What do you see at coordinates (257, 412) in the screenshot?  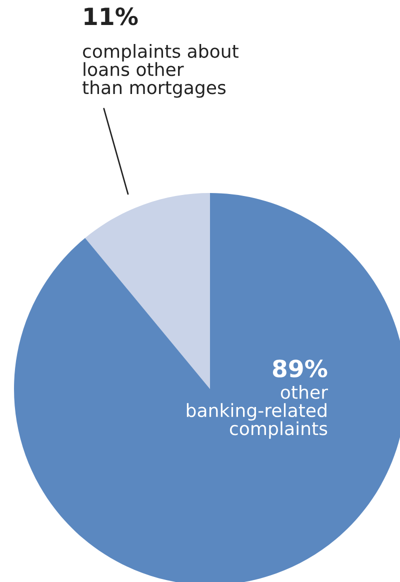 I see `slice-label: other banking-related complaints` at bounding box center [257, 412].